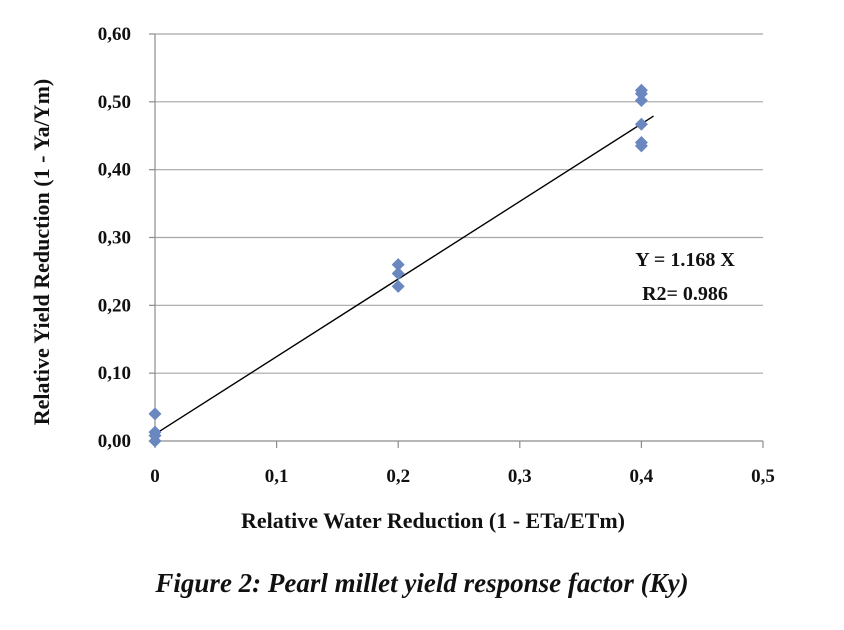 The width and height of the screenshot is (844, 630). Describe the element at coordinates (114, 305) in the screenshot. I see `y-tick-label: 0,20` at that location.